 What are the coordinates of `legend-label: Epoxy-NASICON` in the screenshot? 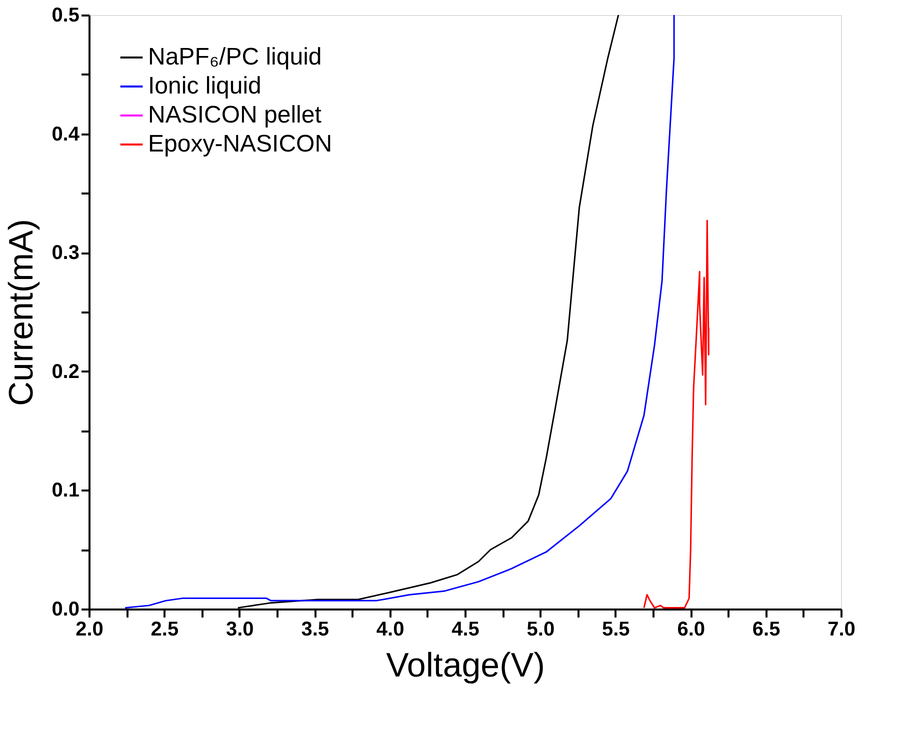 It's located at (240, 144).